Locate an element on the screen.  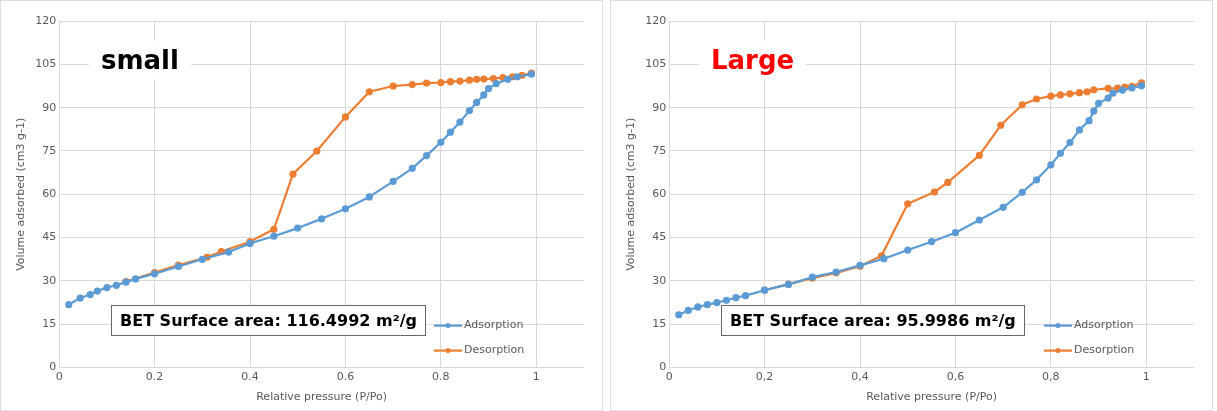
x-tick-label: 0.4 is located at coordinates (250, 377).